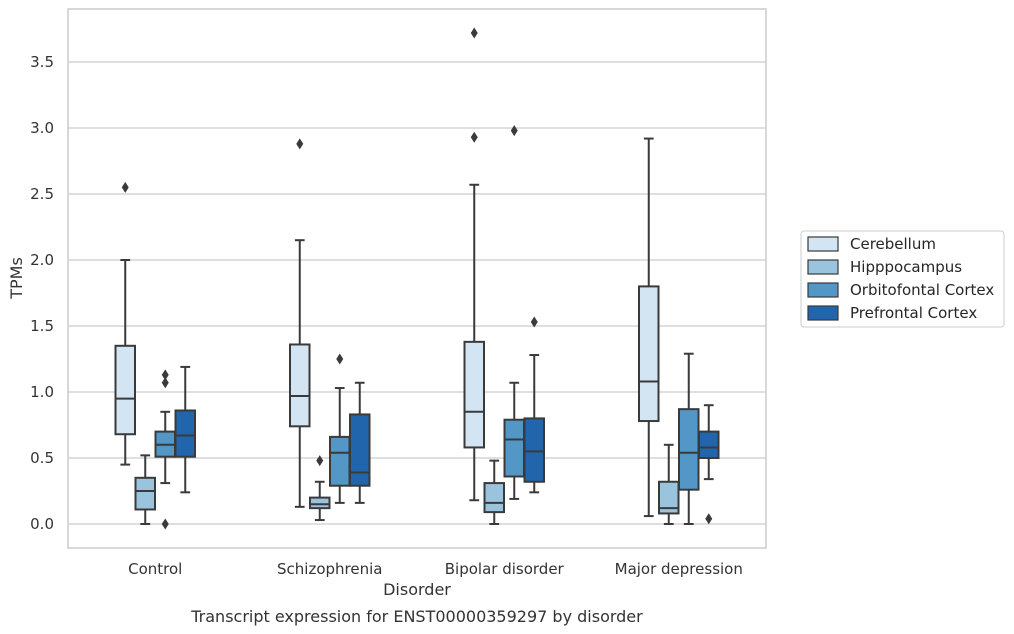  I want to click on legend-item-hipppocampus: Hipppocampus, so click(884, 267).